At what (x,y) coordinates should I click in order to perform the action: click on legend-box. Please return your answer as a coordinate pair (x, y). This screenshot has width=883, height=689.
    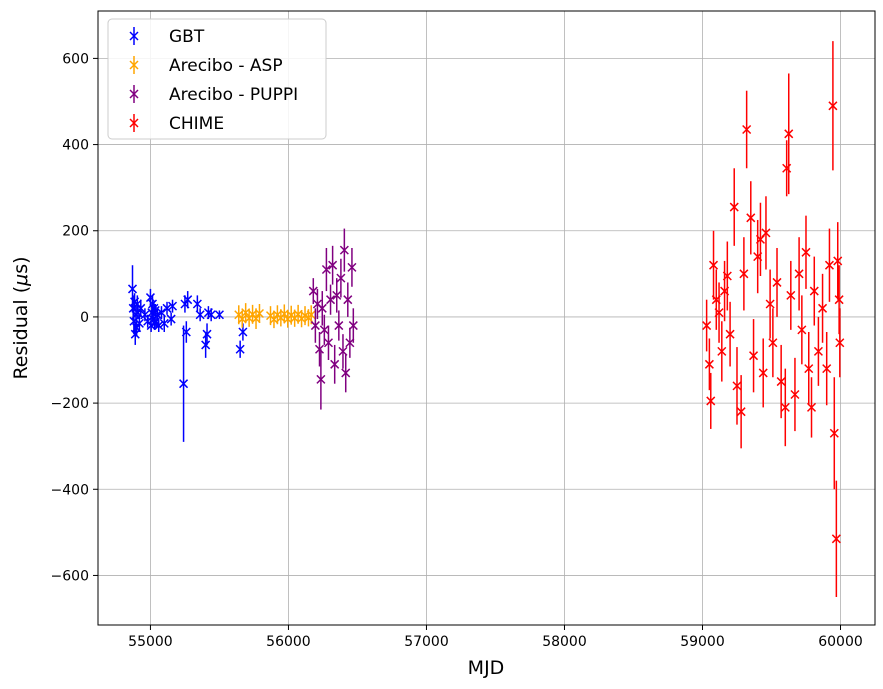
    Looking at the image, I should click on (217, 79).